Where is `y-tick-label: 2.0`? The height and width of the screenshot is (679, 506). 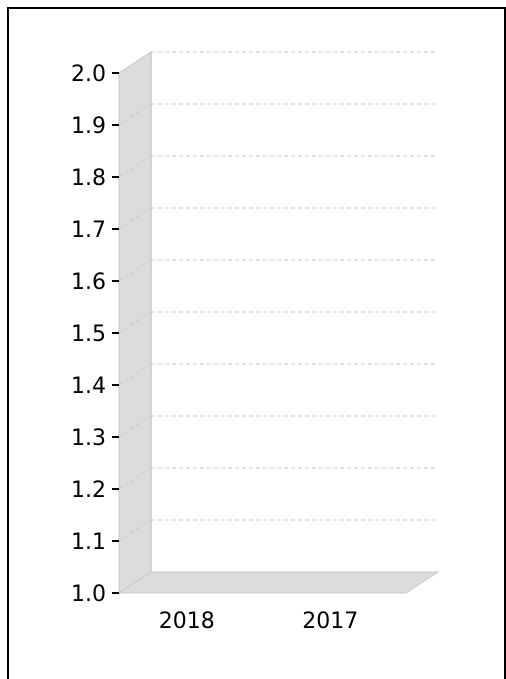 y-tick-label: 2.0 is located at coordinates (88, 74).